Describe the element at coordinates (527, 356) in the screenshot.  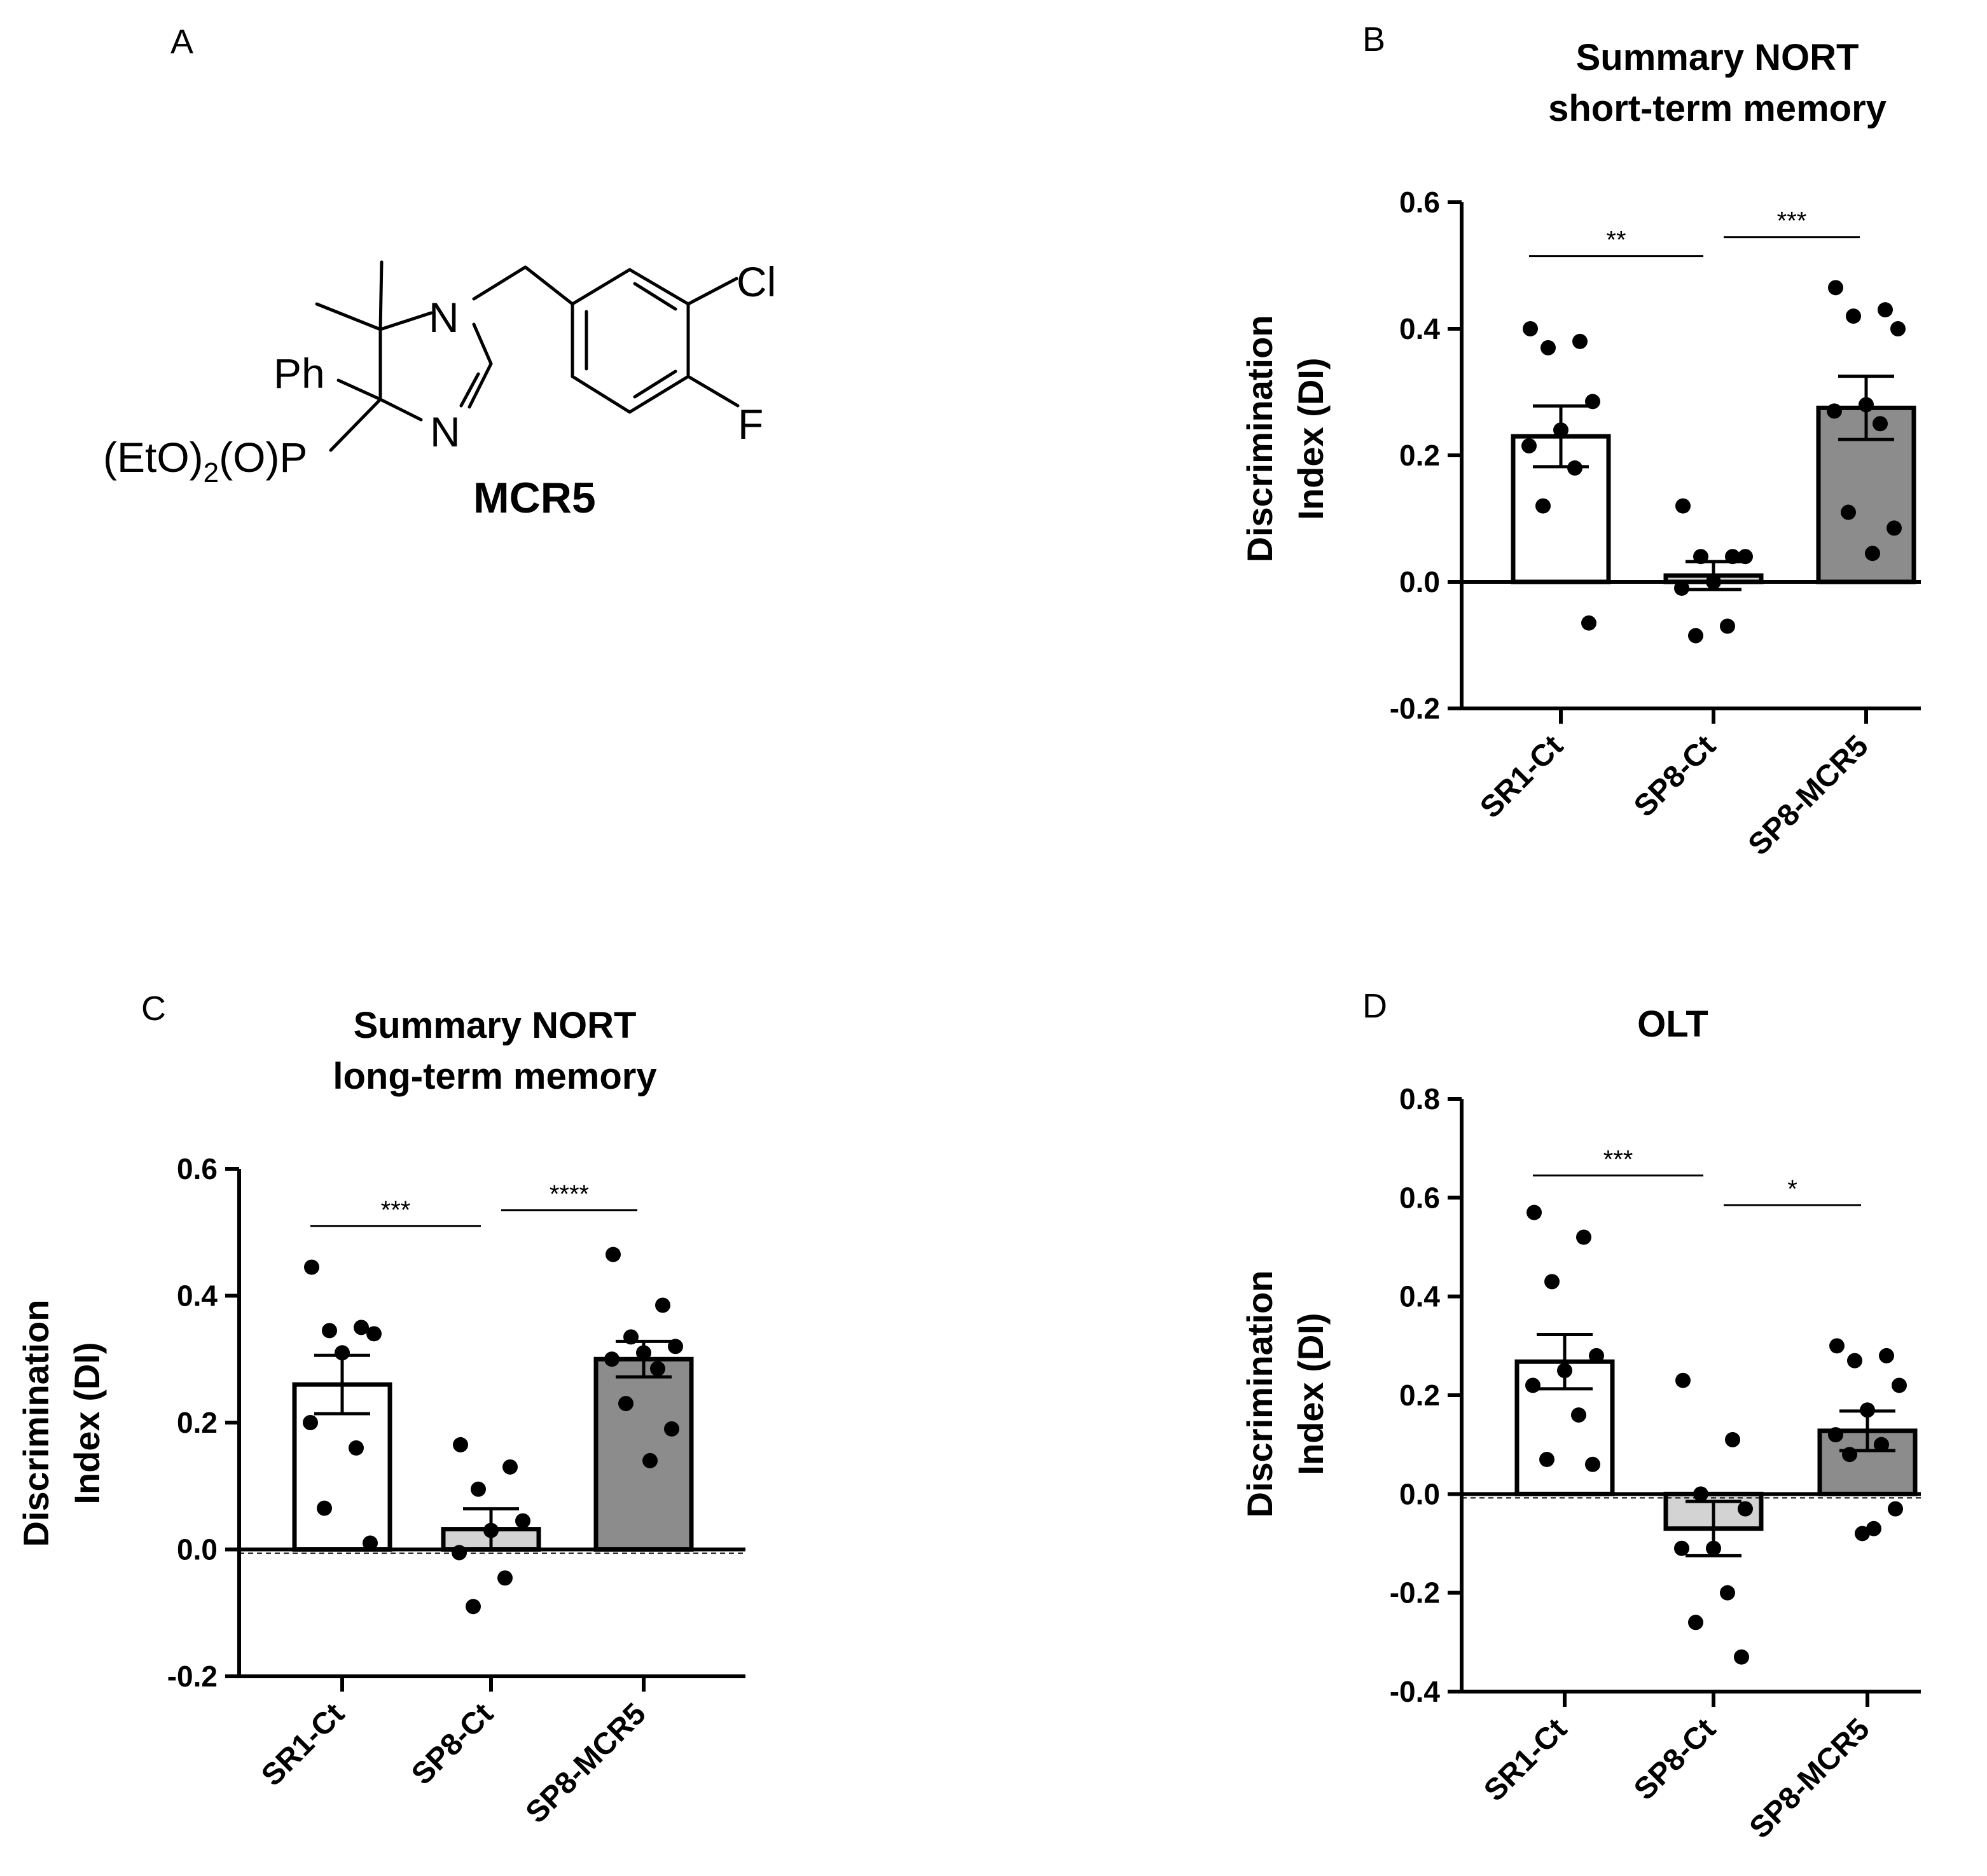
I see `structure-bonds` at that location.